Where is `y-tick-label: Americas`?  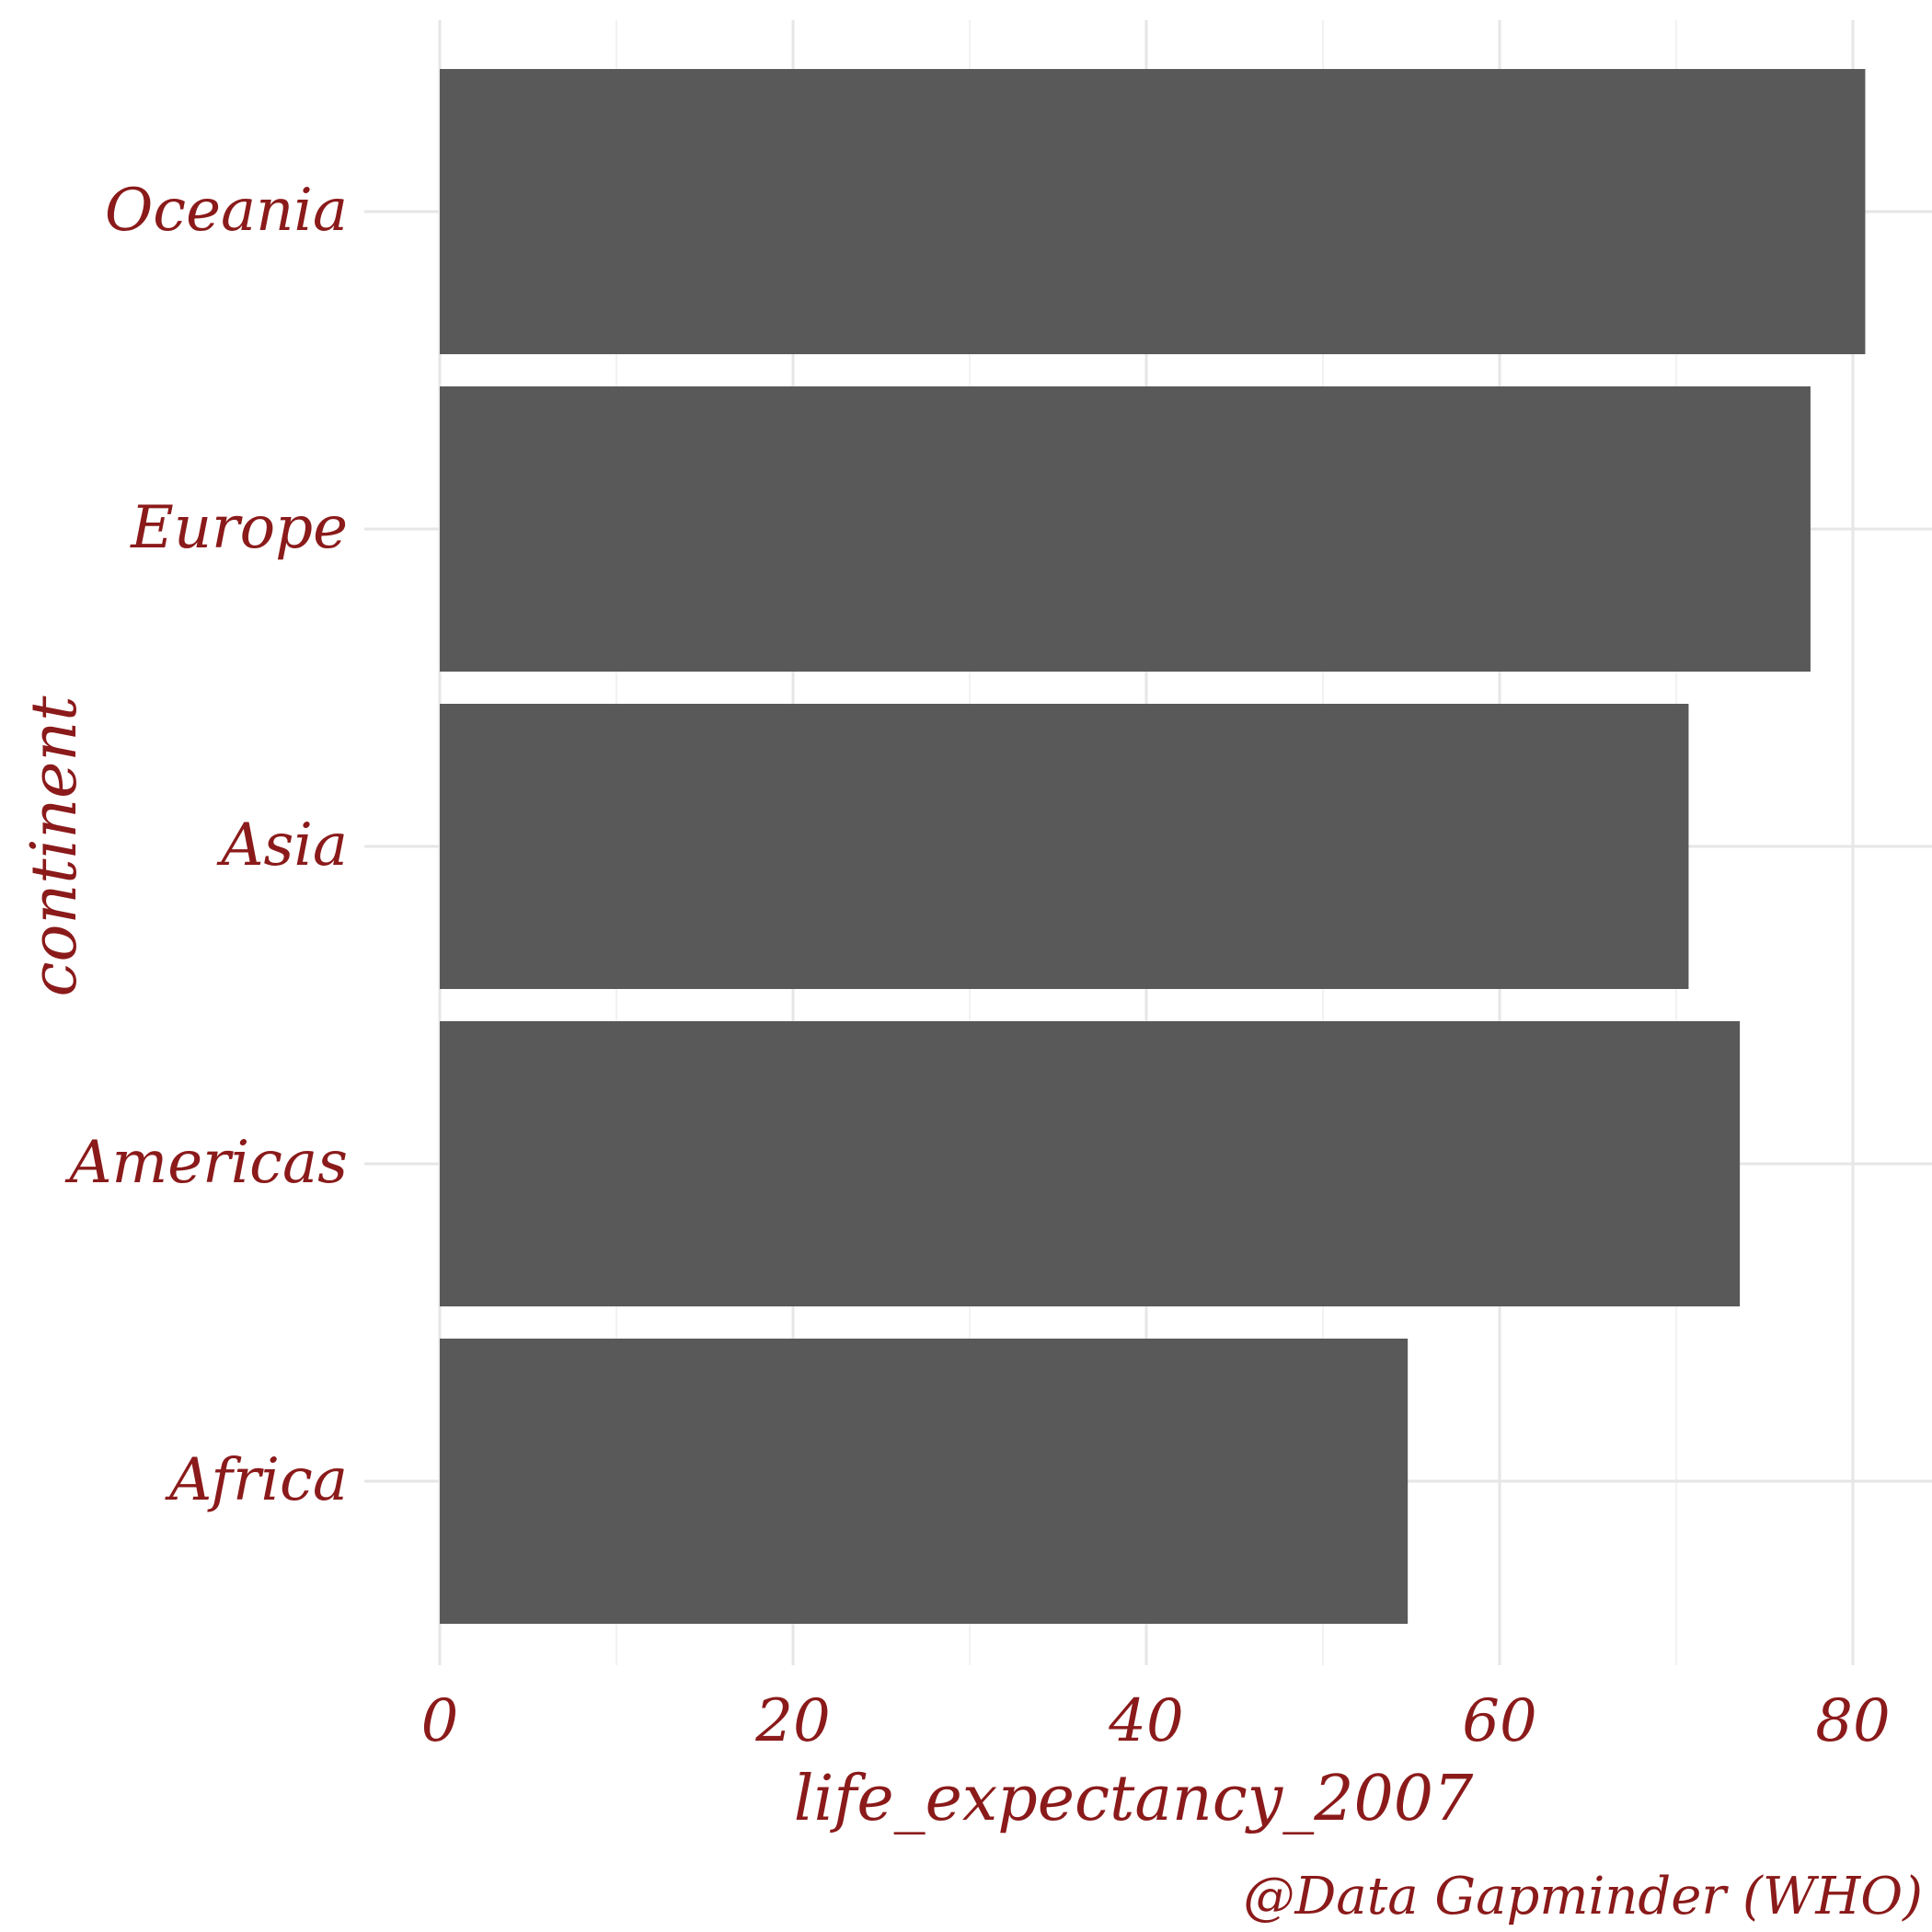 y-tick-label: Americas is located at coordinates (206, 1163).